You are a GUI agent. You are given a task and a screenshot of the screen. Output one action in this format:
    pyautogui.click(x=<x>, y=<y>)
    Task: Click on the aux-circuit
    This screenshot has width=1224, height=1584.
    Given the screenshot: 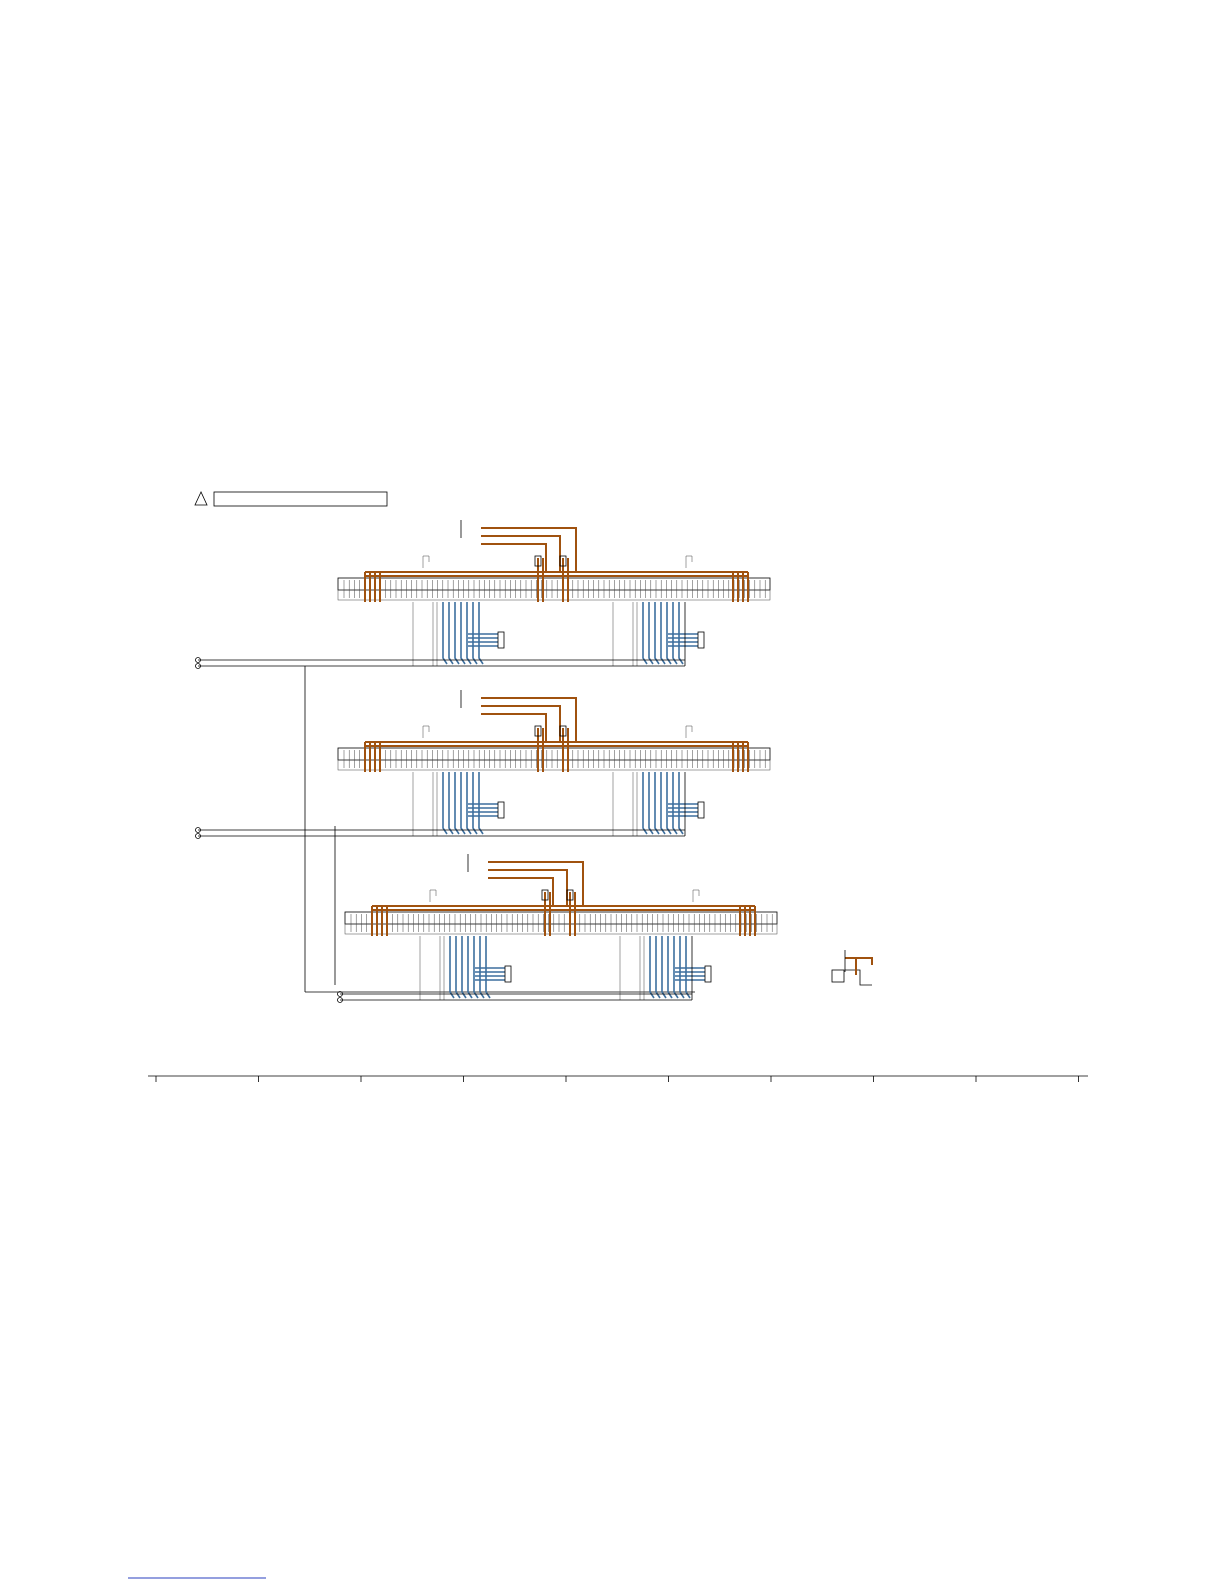 What is the action you would take?
    pyautogui.click(x=852, y=968)
    